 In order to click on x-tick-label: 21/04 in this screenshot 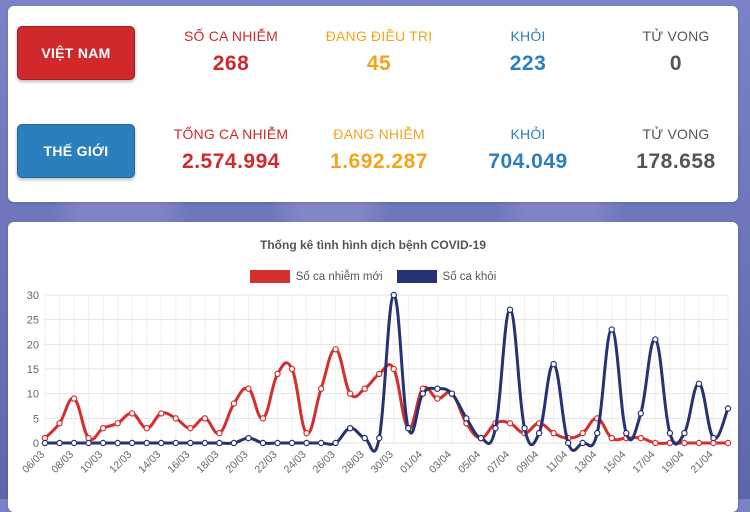, I will do `click(702, 462)`.